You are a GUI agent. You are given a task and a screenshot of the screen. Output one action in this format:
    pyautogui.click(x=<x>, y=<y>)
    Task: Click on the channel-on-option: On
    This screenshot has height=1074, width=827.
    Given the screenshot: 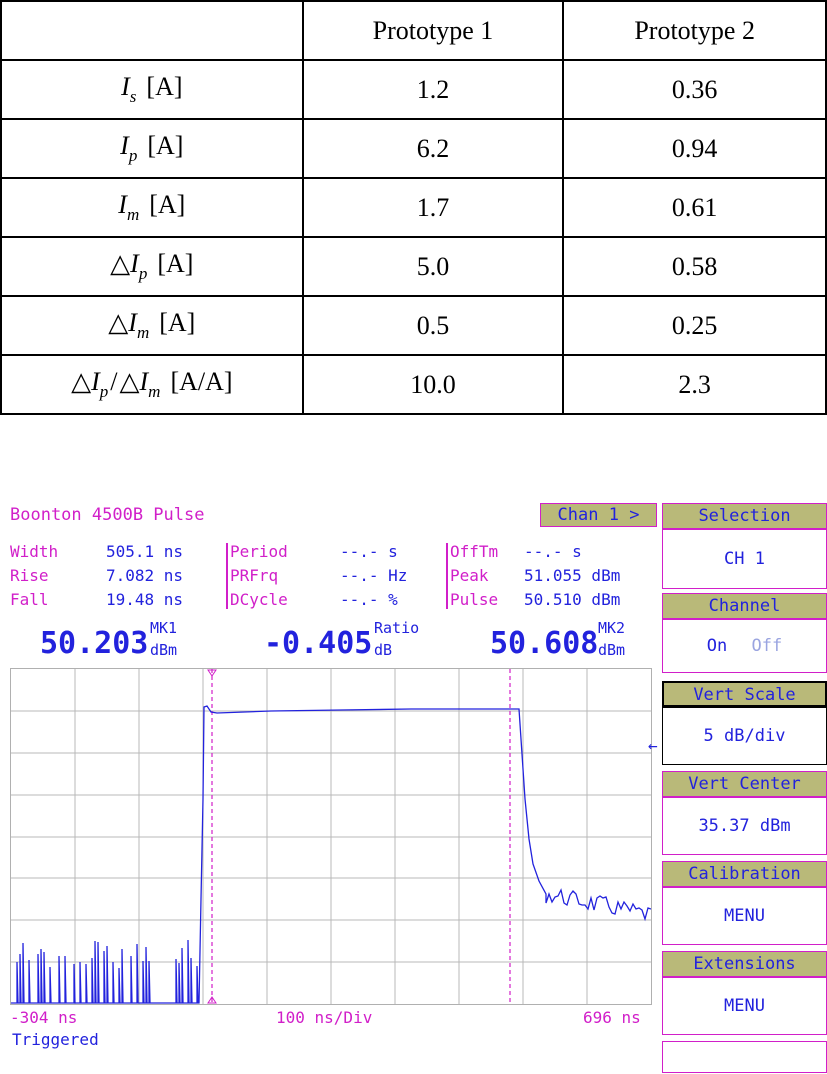 What is the action you would take?
    pyautogui.click(x=717, y=646)
    